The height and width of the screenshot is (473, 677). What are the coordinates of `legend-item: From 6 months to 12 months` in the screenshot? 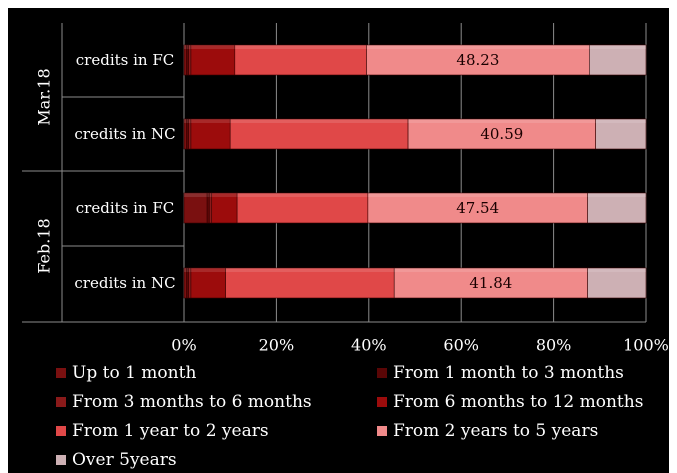 It's located at (510, 402).